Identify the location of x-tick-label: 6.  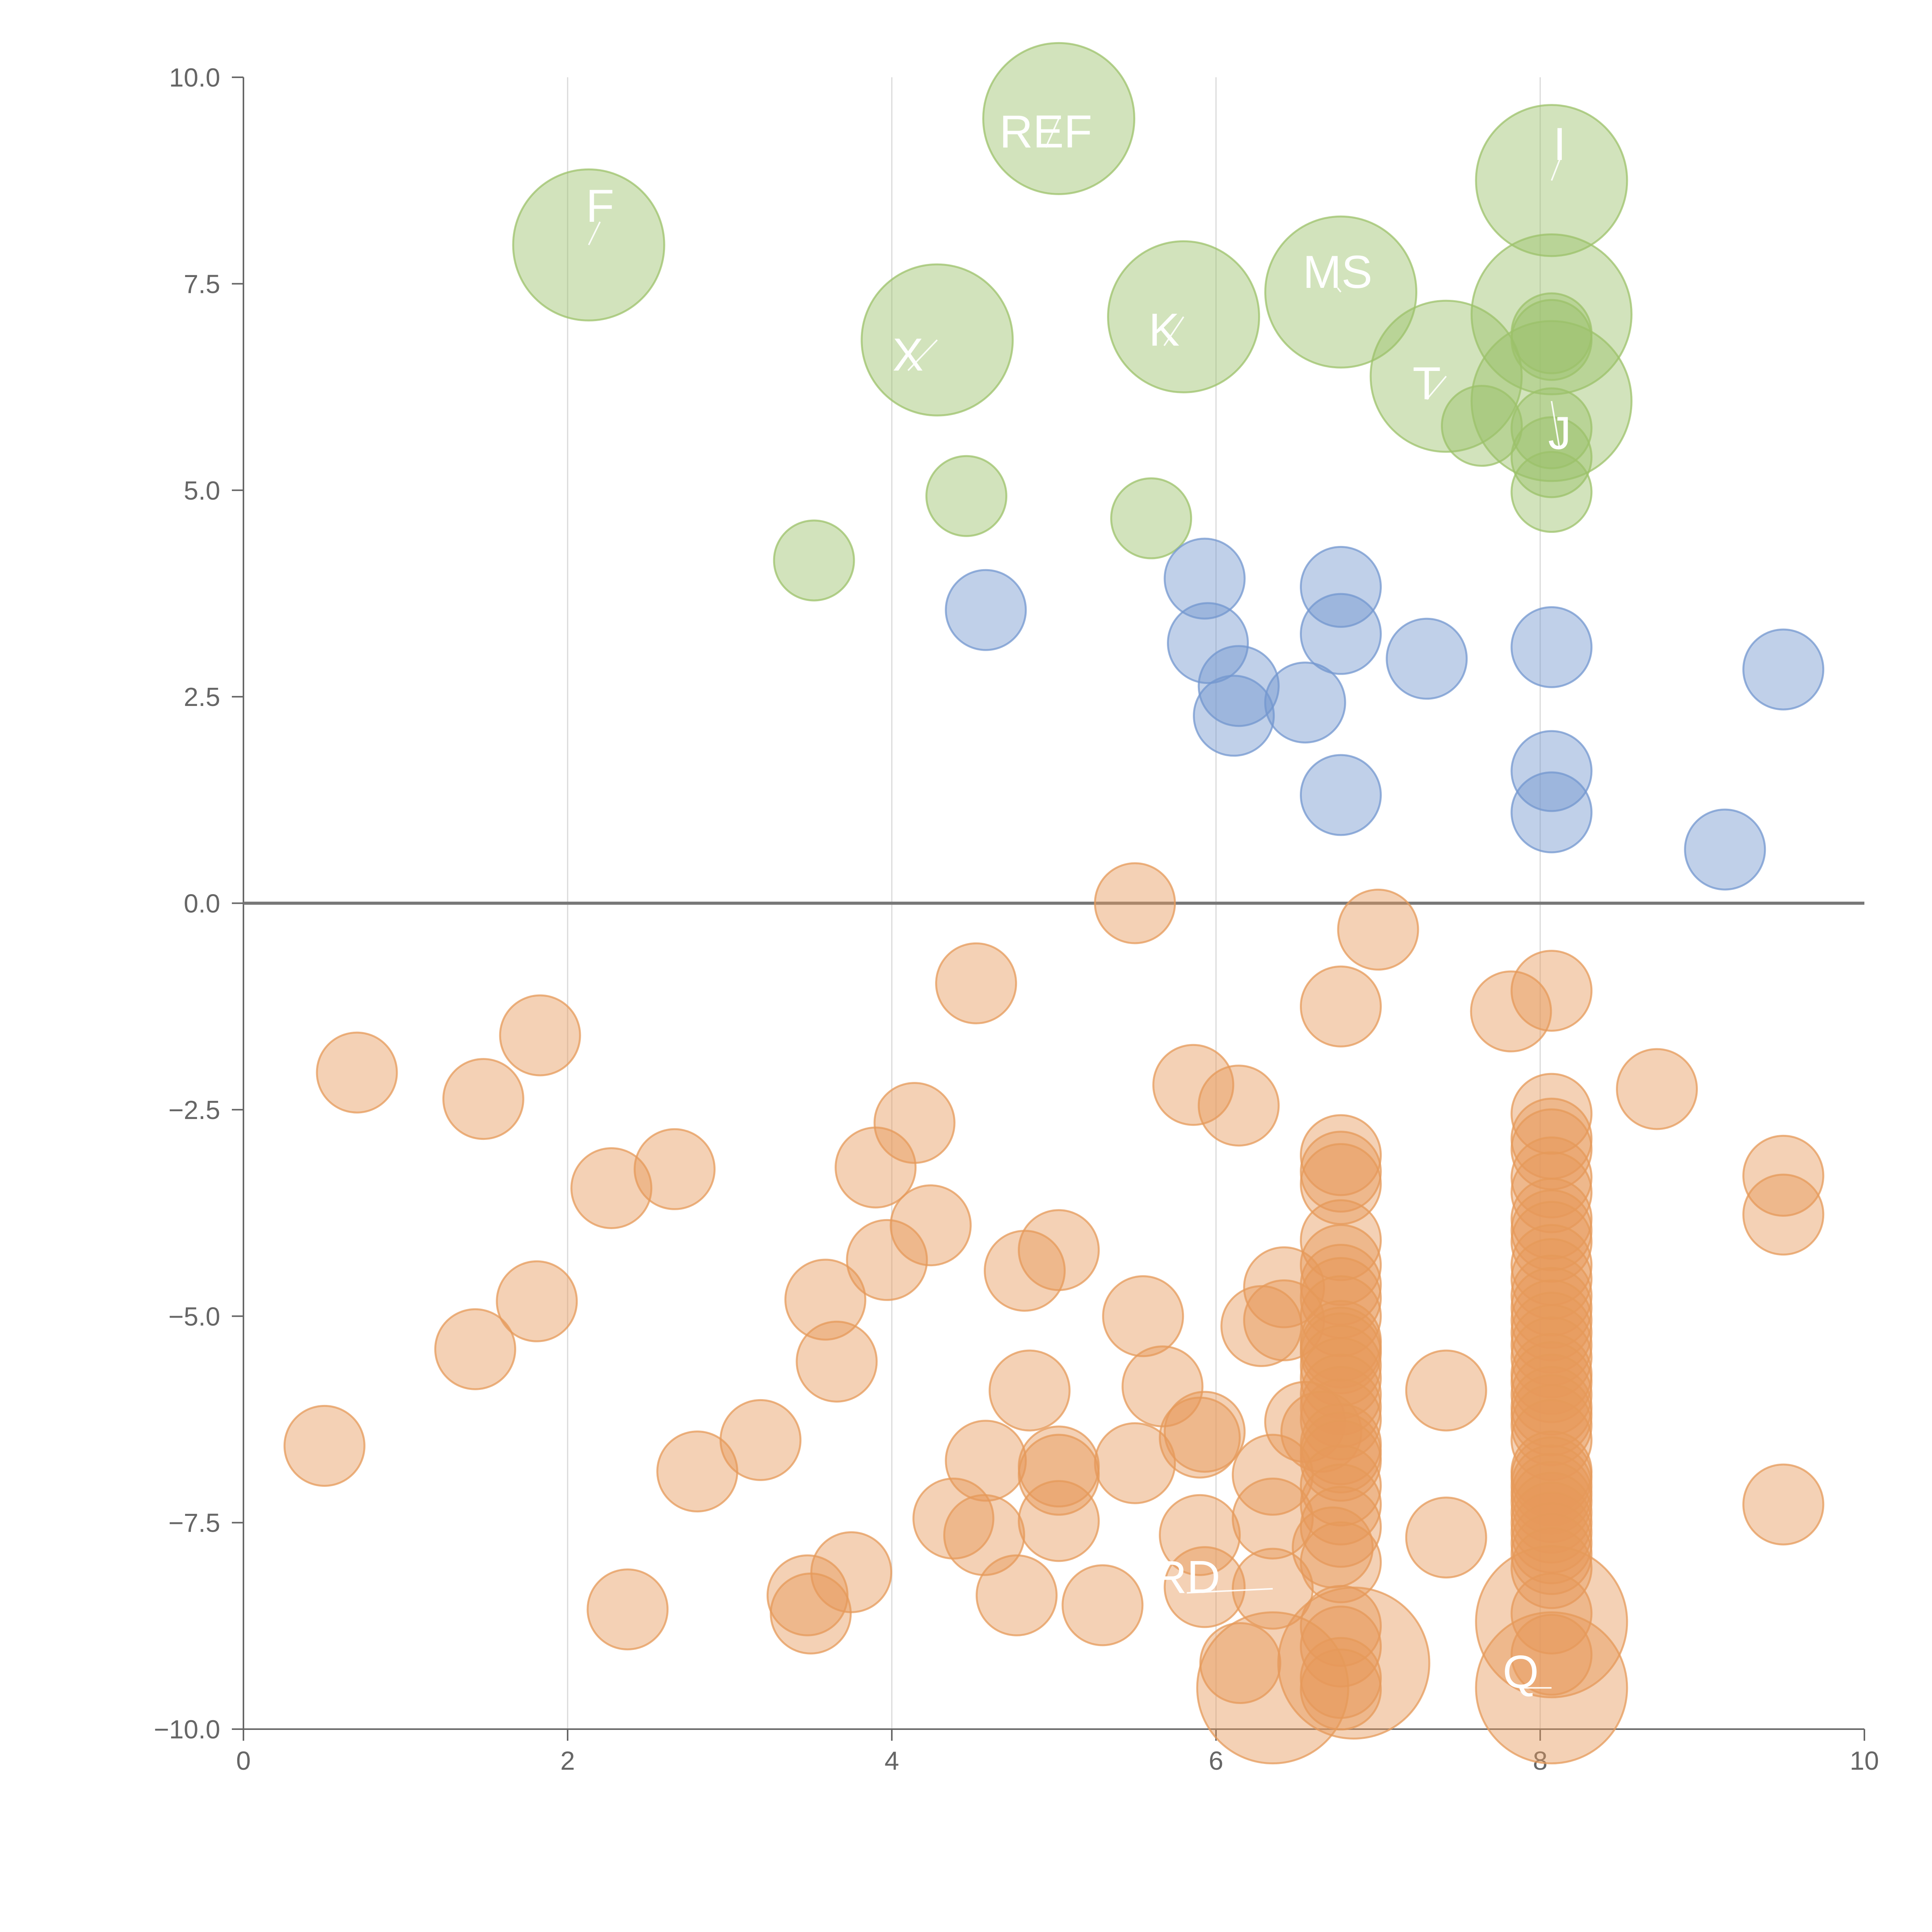
(1216, 1761).